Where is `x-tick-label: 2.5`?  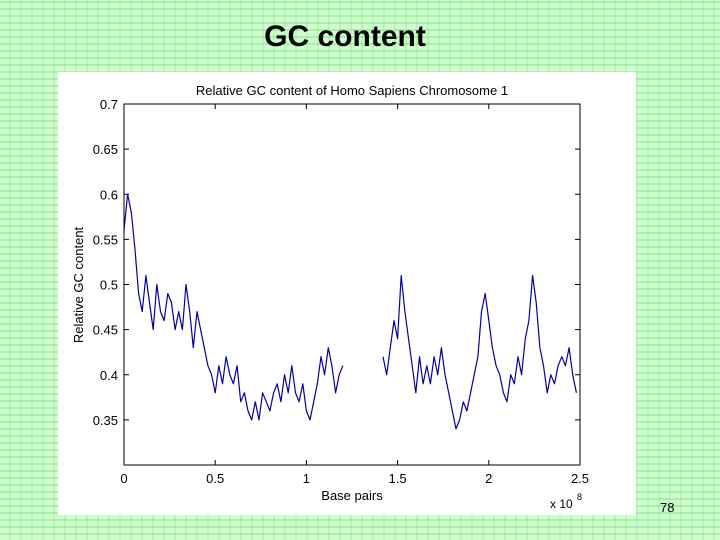
x-tick-label: 2.5 is located at coordinates (580, 478).